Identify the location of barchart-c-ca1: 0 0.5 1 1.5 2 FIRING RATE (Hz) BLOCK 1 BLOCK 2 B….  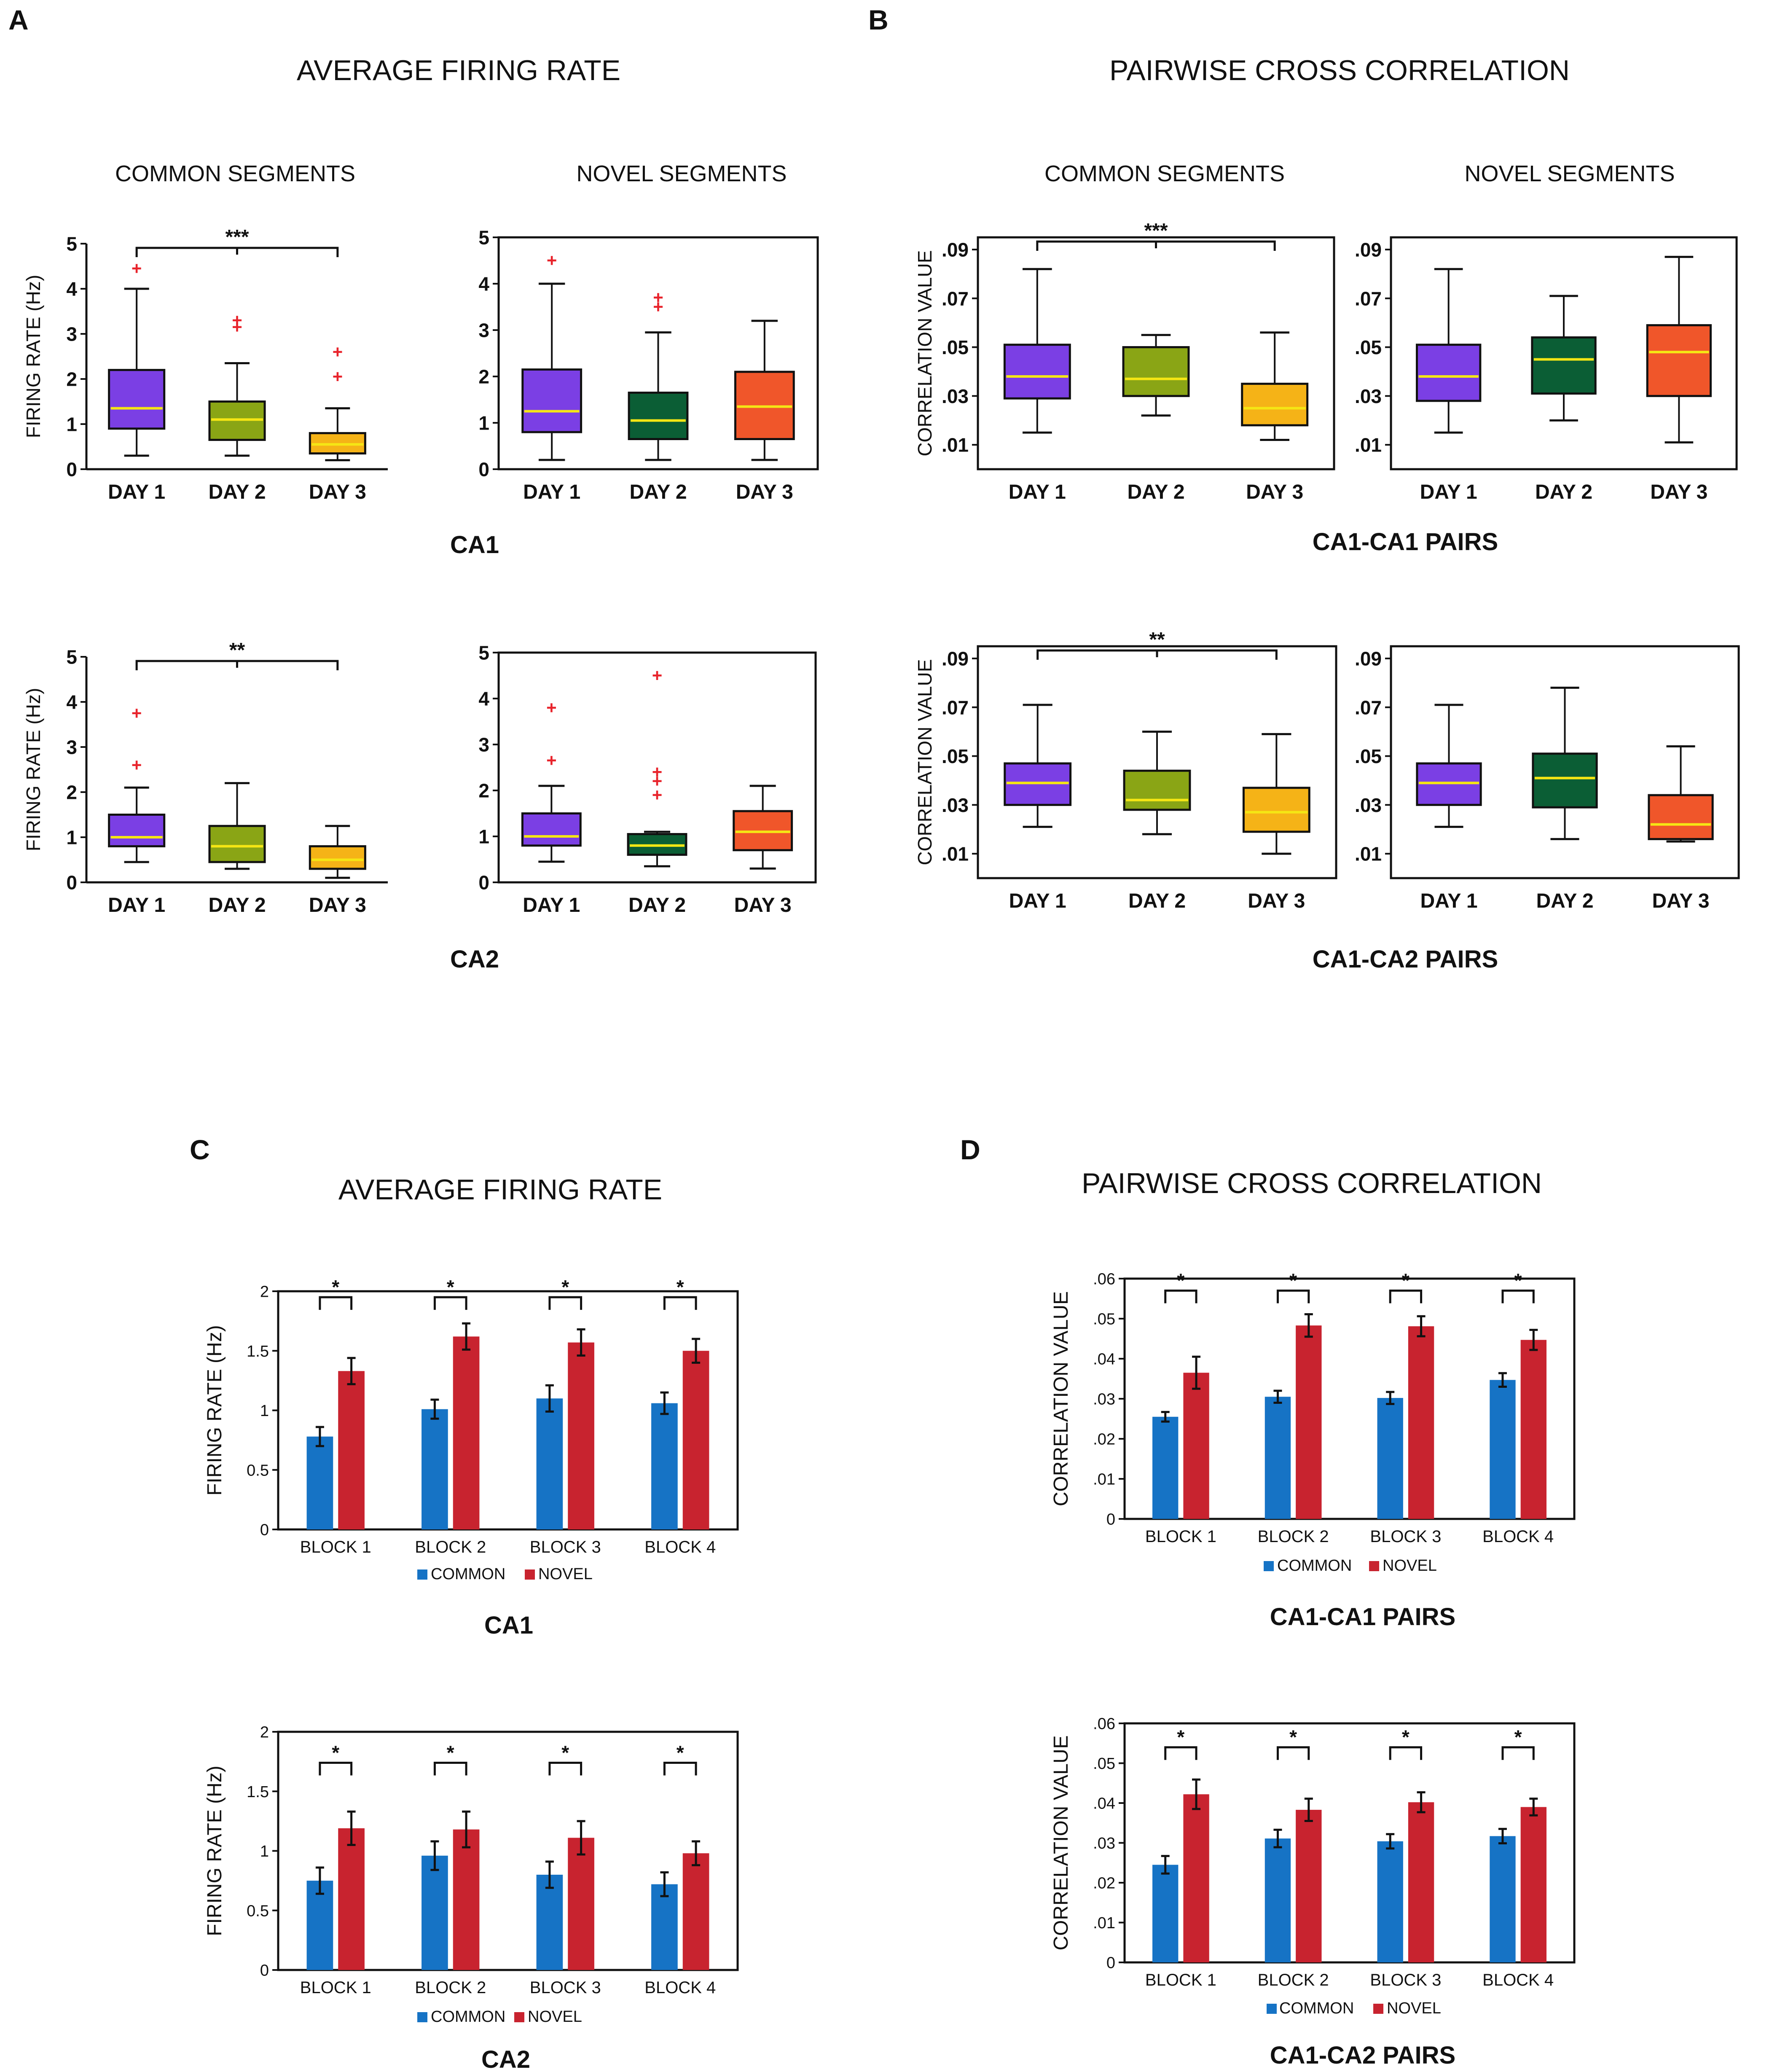
(472, 1416).